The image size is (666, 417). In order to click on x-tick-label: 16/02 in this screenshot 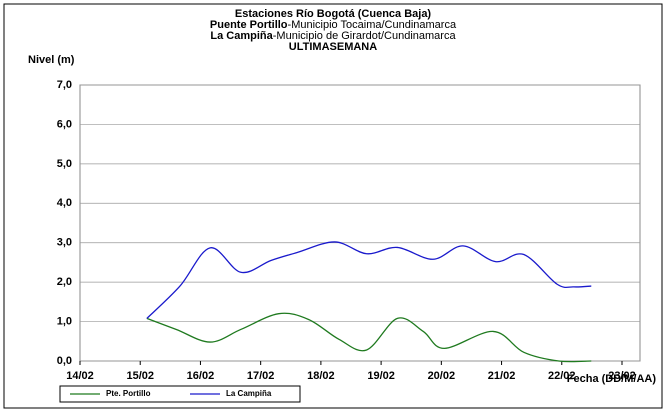, I will do `click(201, 376)`.